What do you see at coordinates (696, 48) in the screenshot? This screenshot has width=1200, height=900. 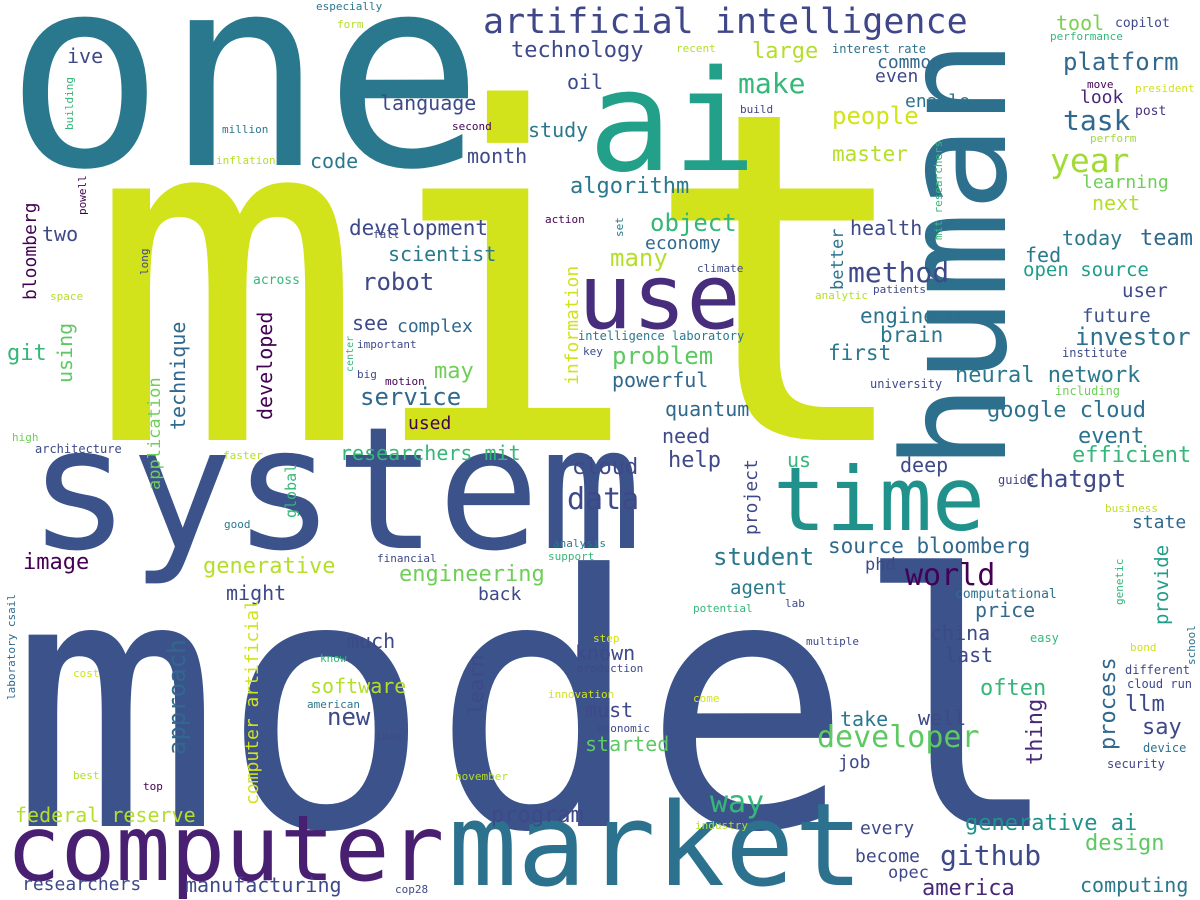 I see `word: recent` at bounding box center [696, 48].